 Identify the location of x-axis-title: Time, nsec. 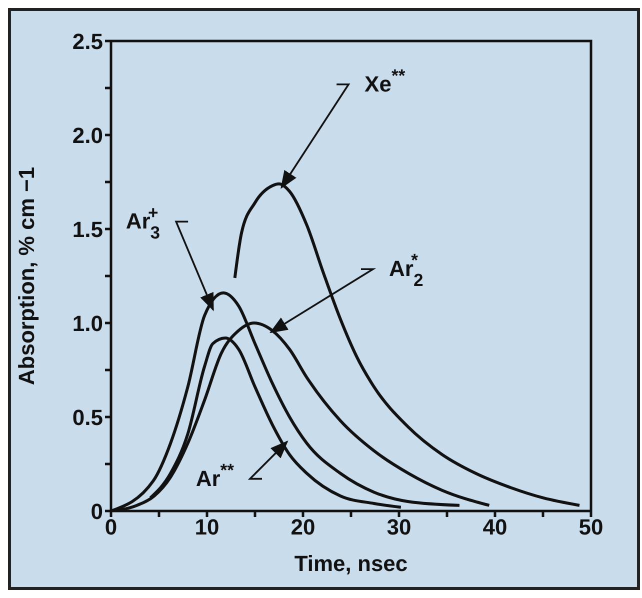
(351, 563).